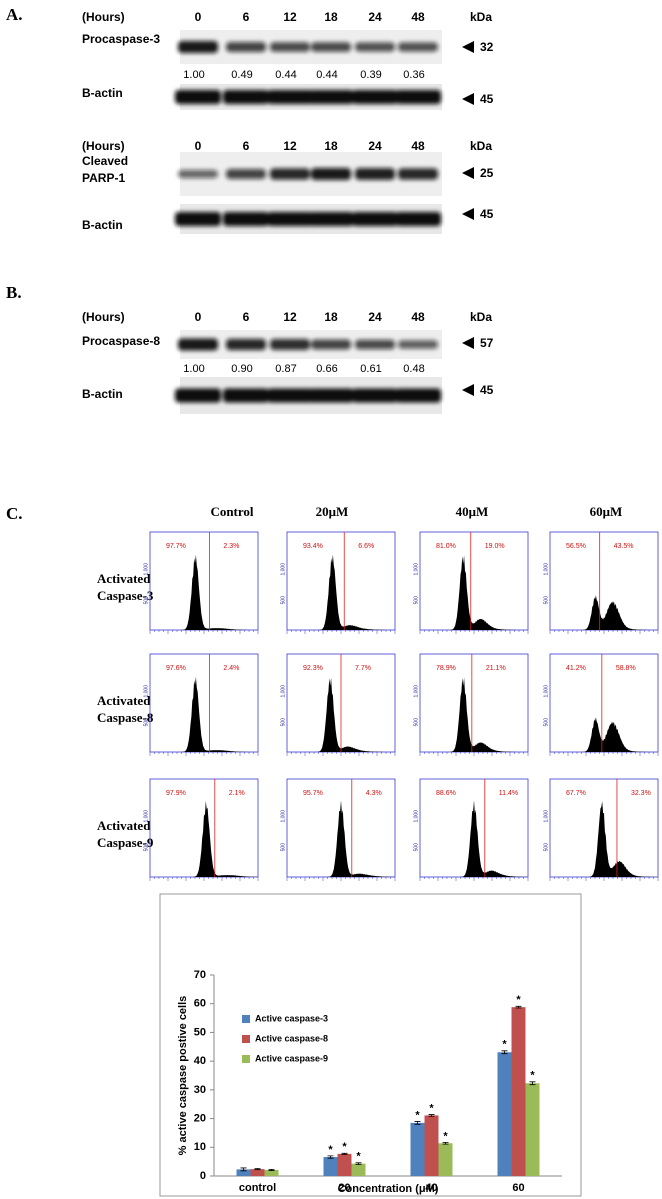  What do you see at coordinates (370, 369) in the screenshot?
I see `ratio: 0.61` at bounding box center [370, 369].